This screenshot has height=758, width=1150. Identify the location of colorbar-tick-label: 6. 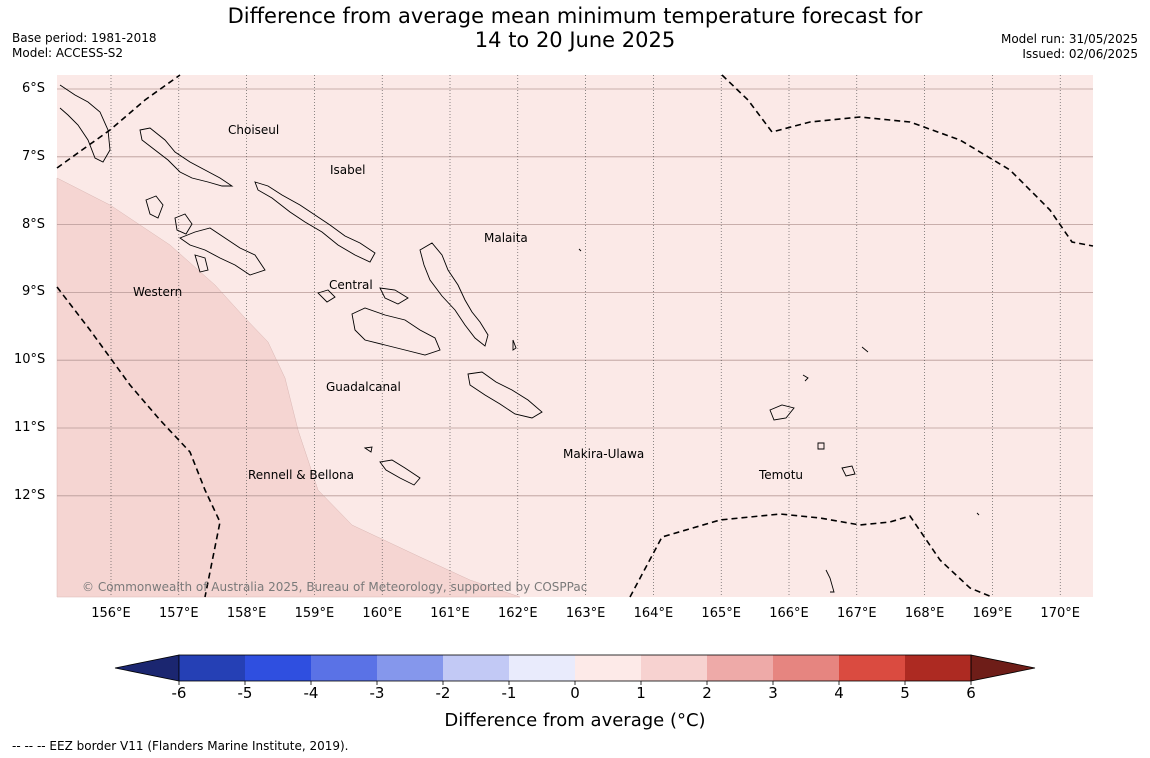
(971, 693).